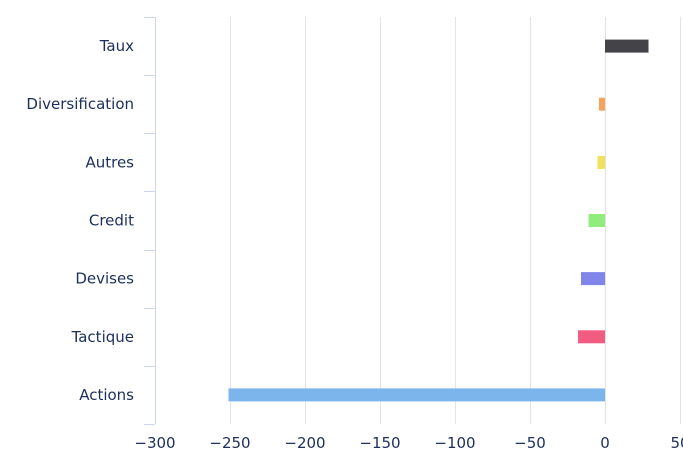  I want to click on bar-actions, so click(417, 395).